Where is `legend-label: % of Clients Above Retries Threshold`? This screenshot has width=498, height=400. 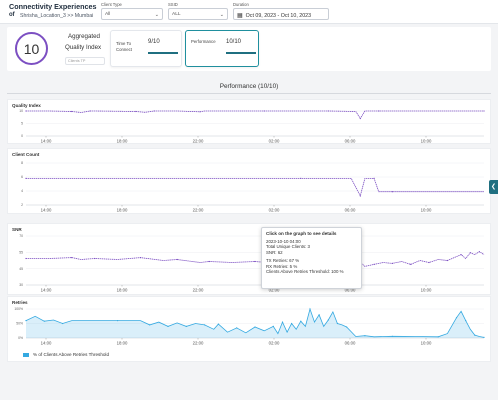 legend-label: % of Clients Above Retries Threshold is located at coordinates (71, 354).